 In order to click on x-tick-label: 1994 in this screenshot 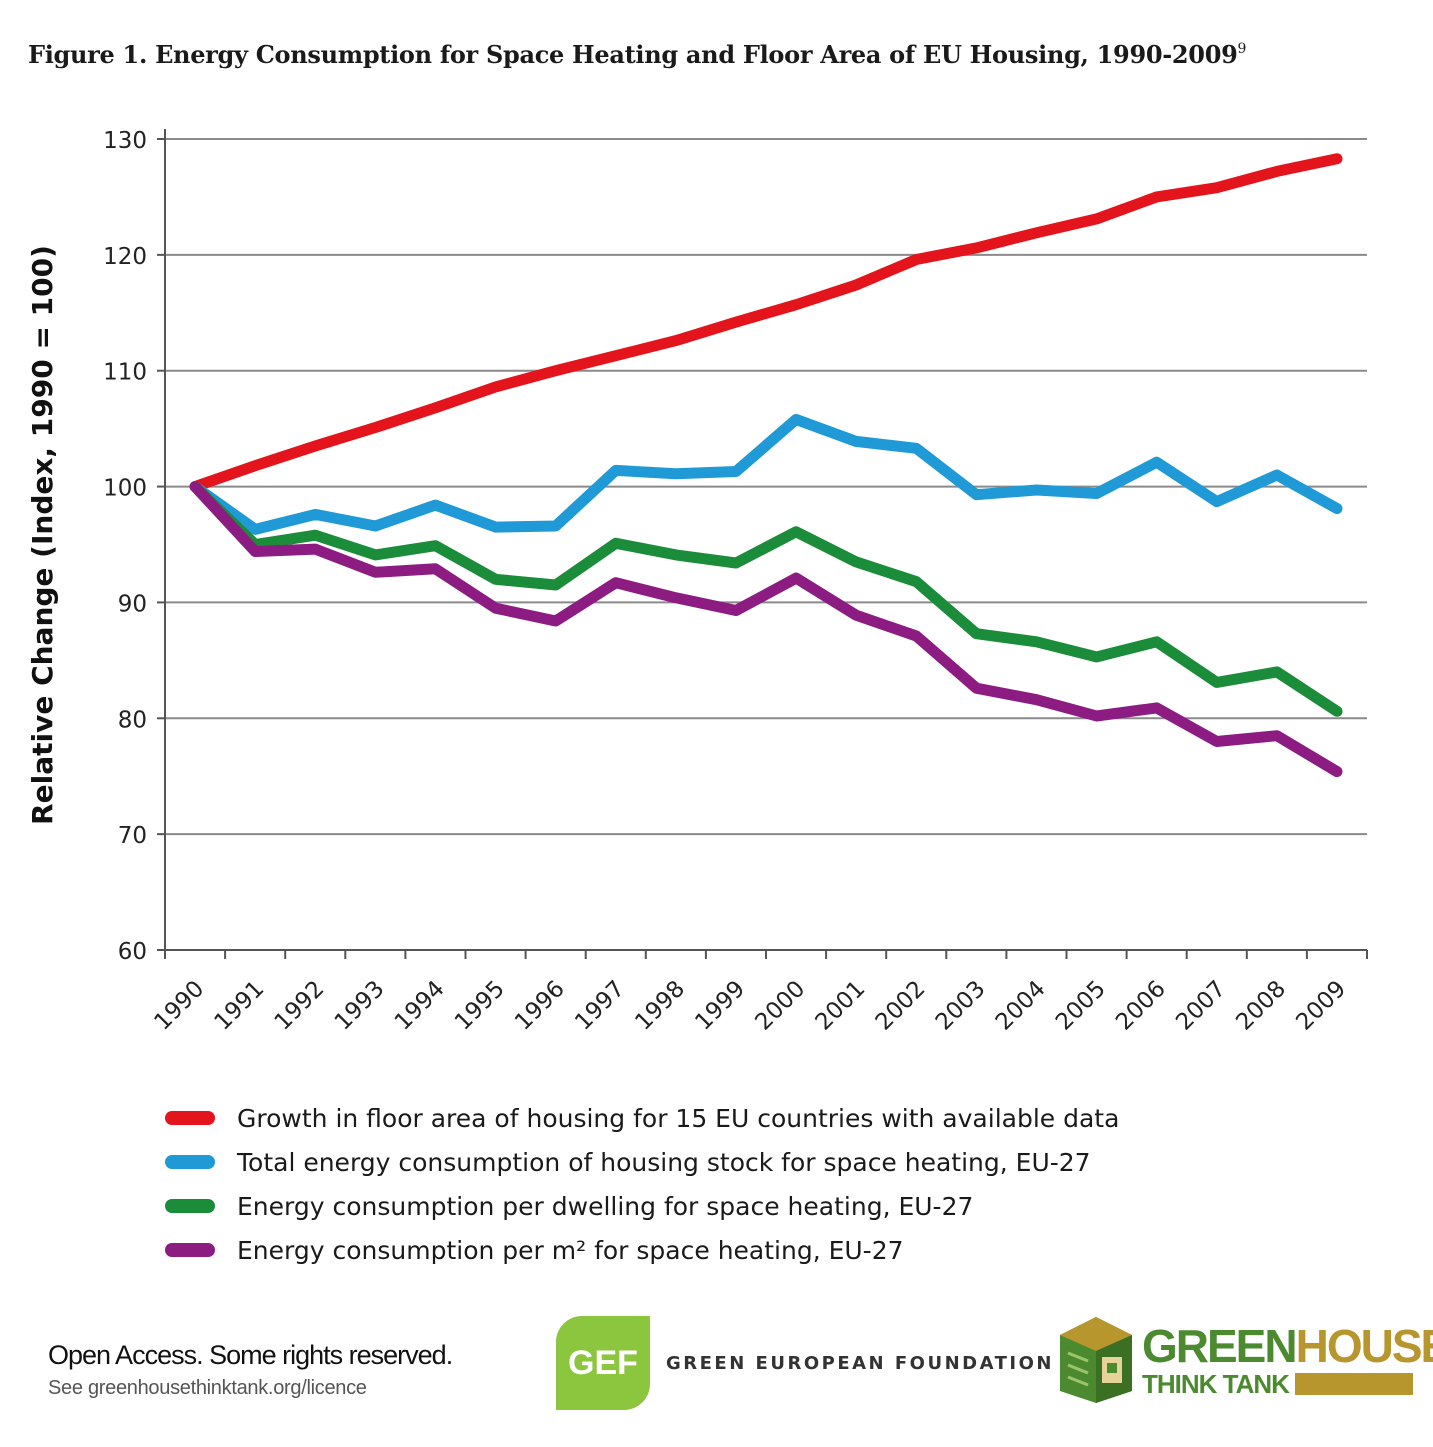, I will do `click(420, 1006)`.